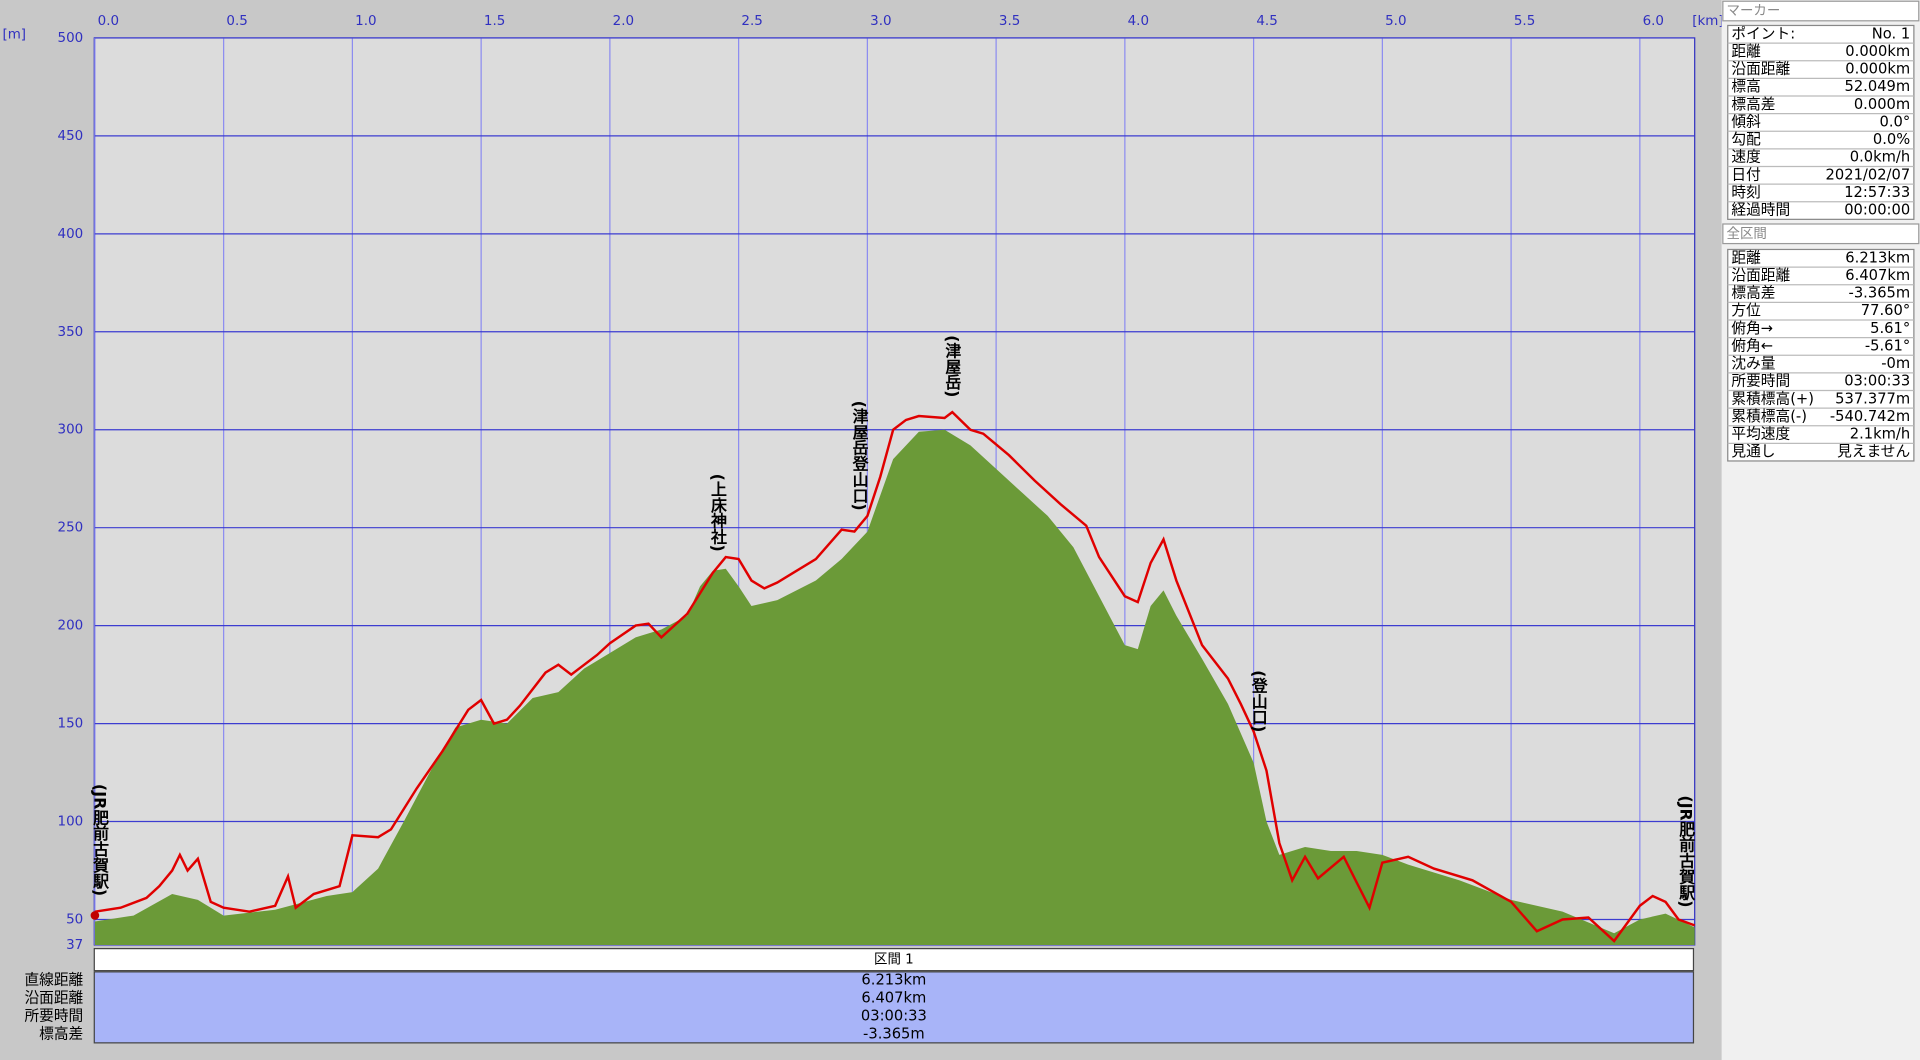  I want to click on panel-row-value: 537.377m, so click(1872, 398).